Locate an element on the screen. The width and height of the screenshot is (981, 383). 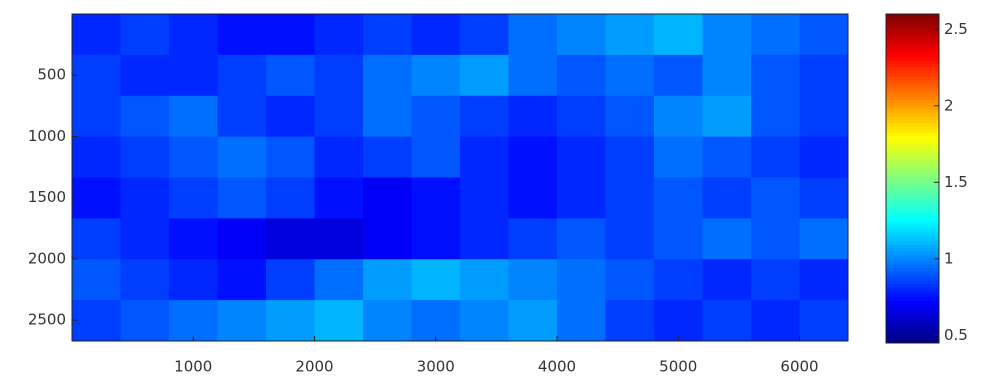
colorbar-tick-label: 1 is located at coordinates (949, 258).